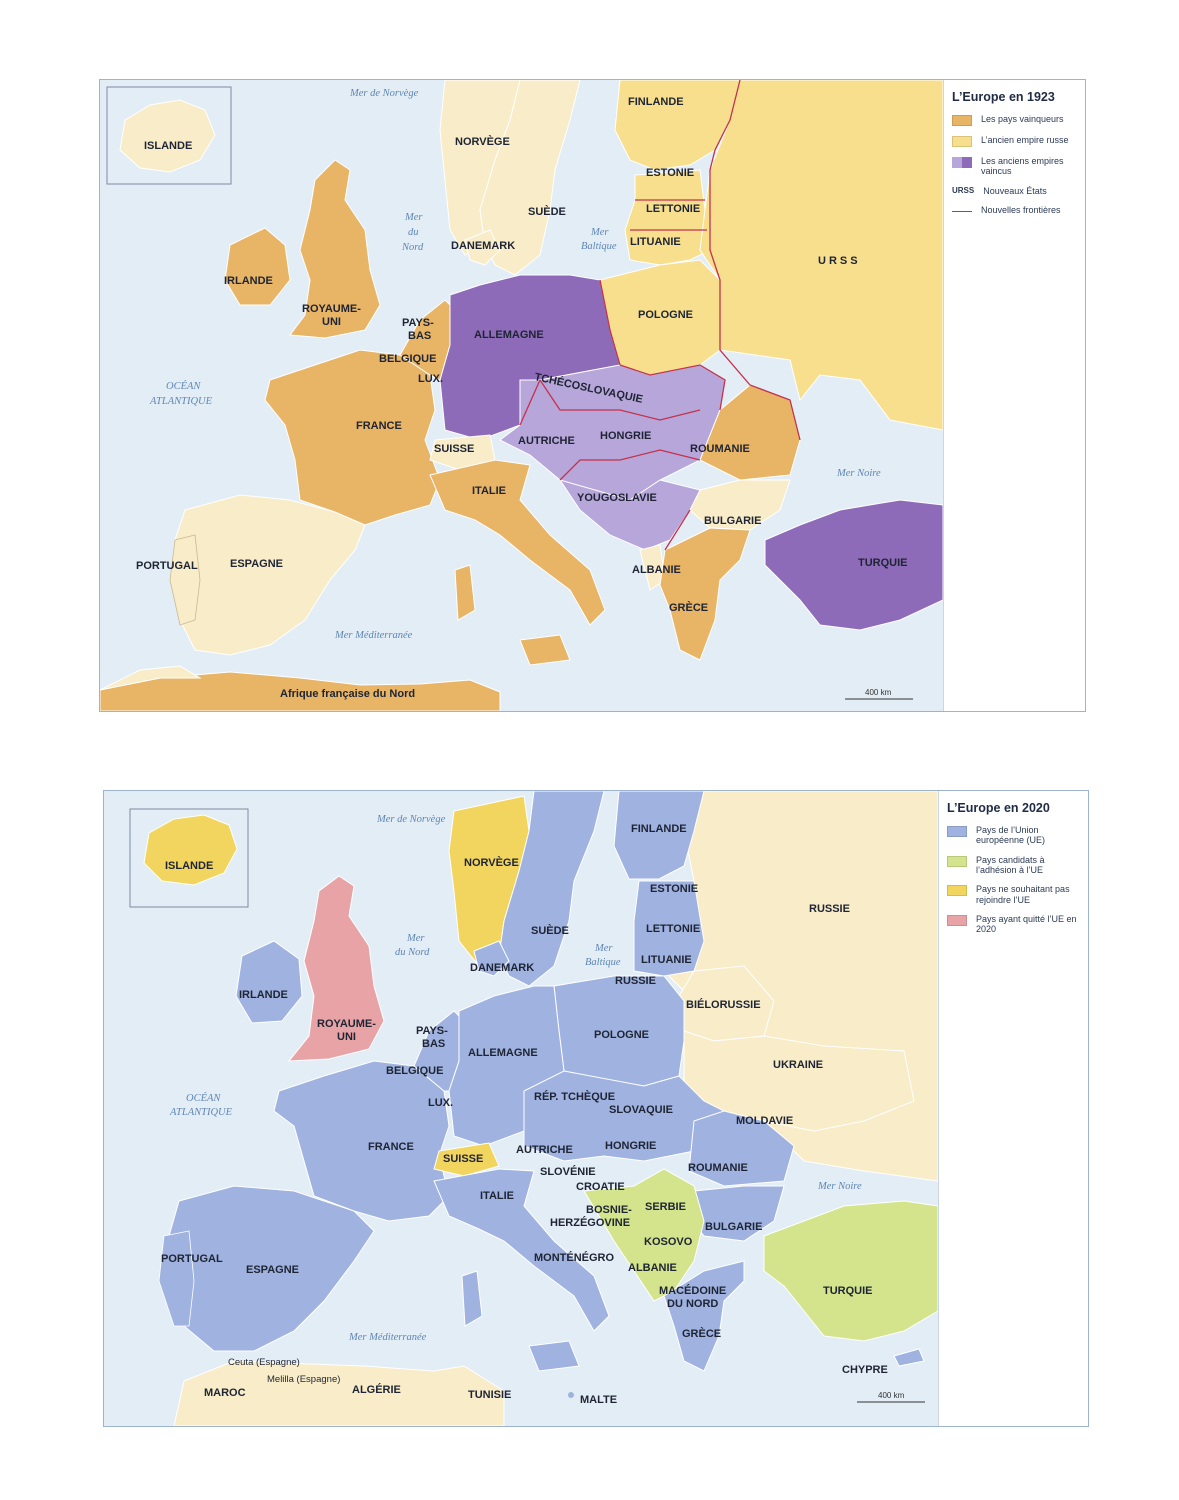 Image resolution: width=1179 pixels, height=1500 pixels. Describe the element at coordinates (376, 1389) in the screenshot. I see `label-algerie: ALGÉRIE` at that location.